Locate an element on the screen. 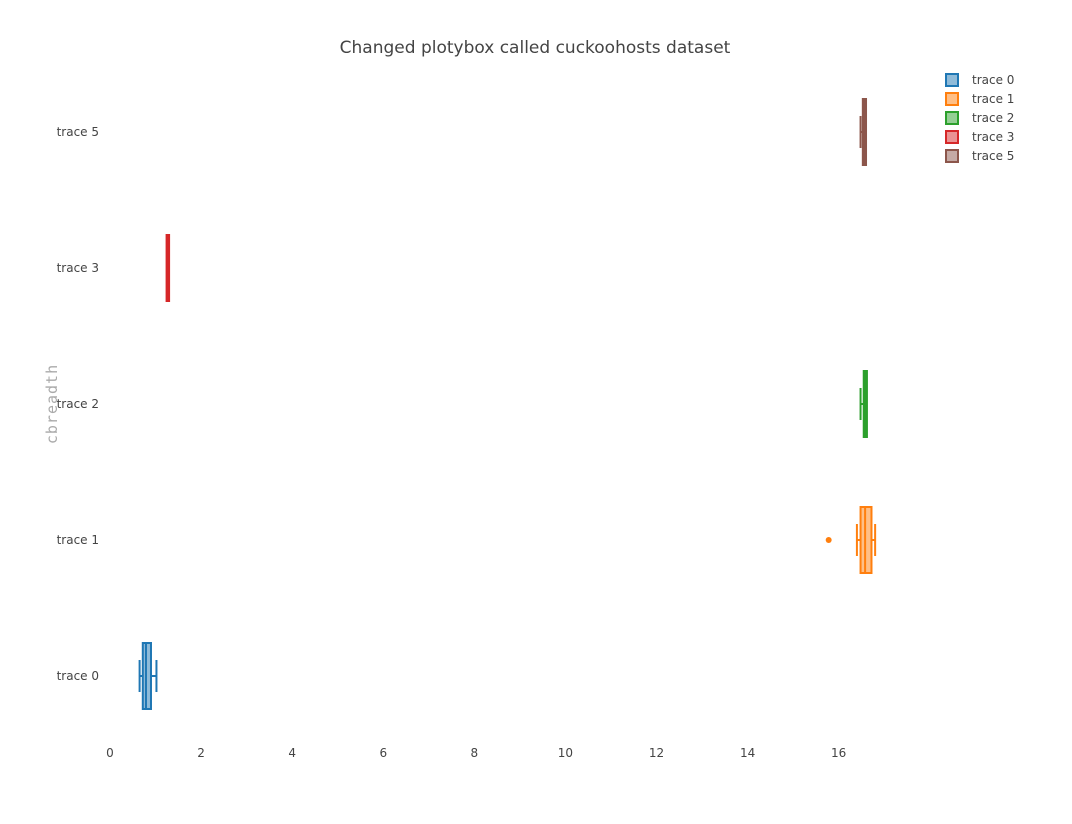 This screenshot has width=1072, height=824. y-tick-label: trace 2 is located at coordinates (78, 404).